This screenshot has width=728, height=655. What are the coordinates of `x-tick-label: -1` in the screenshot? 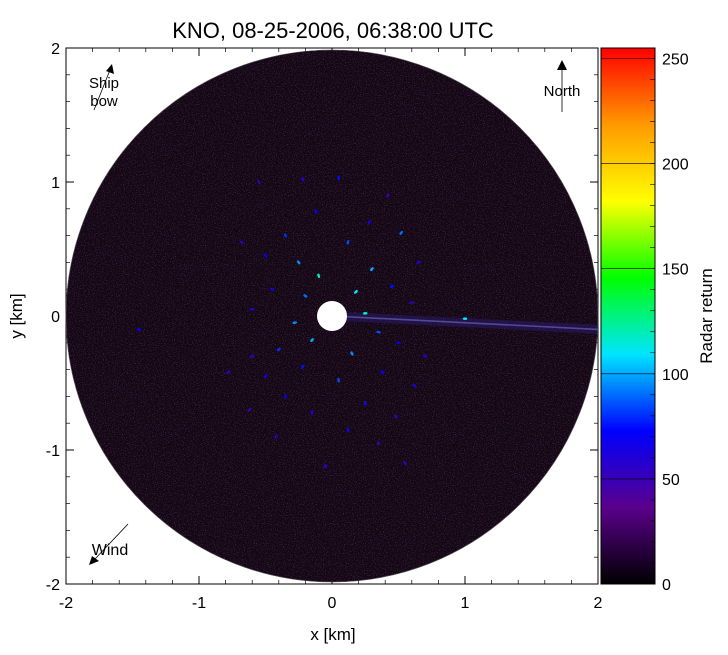 It's located at (199, 603).